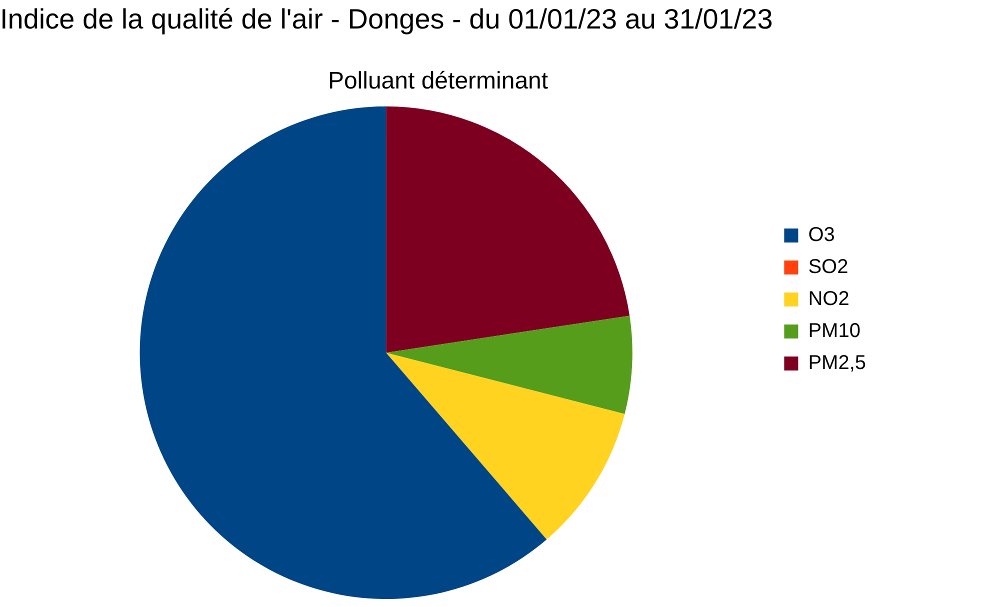 The width and height of the screenshot is (996, 607). What do you see at coordinates (834, 331) in the screenshot?
I see `legend-label: PM10` at bounding box center [834, 331].